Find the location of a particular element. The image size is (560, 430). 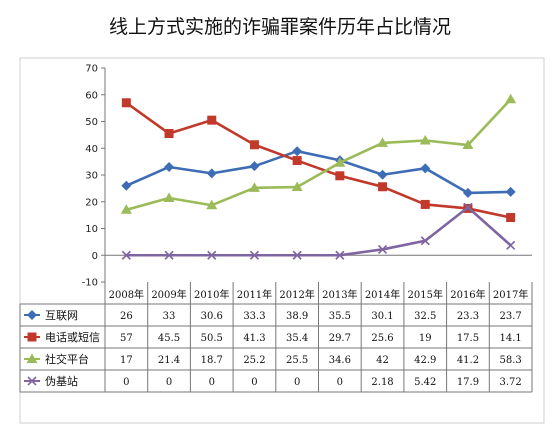

data-table-cell: 58.3 is located at coordinates (511, 360).